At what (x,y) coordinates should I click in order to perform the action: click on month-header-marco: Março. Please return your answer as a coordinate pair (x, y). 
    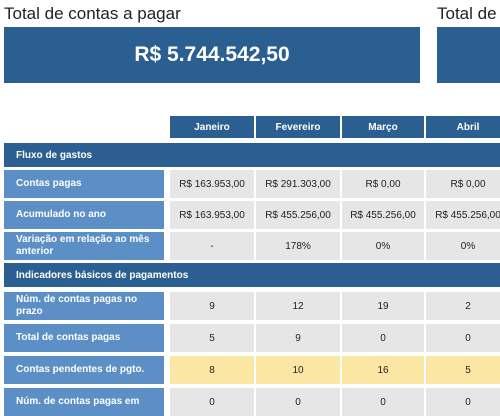
    Looking at the image, I should click on (383, 127).